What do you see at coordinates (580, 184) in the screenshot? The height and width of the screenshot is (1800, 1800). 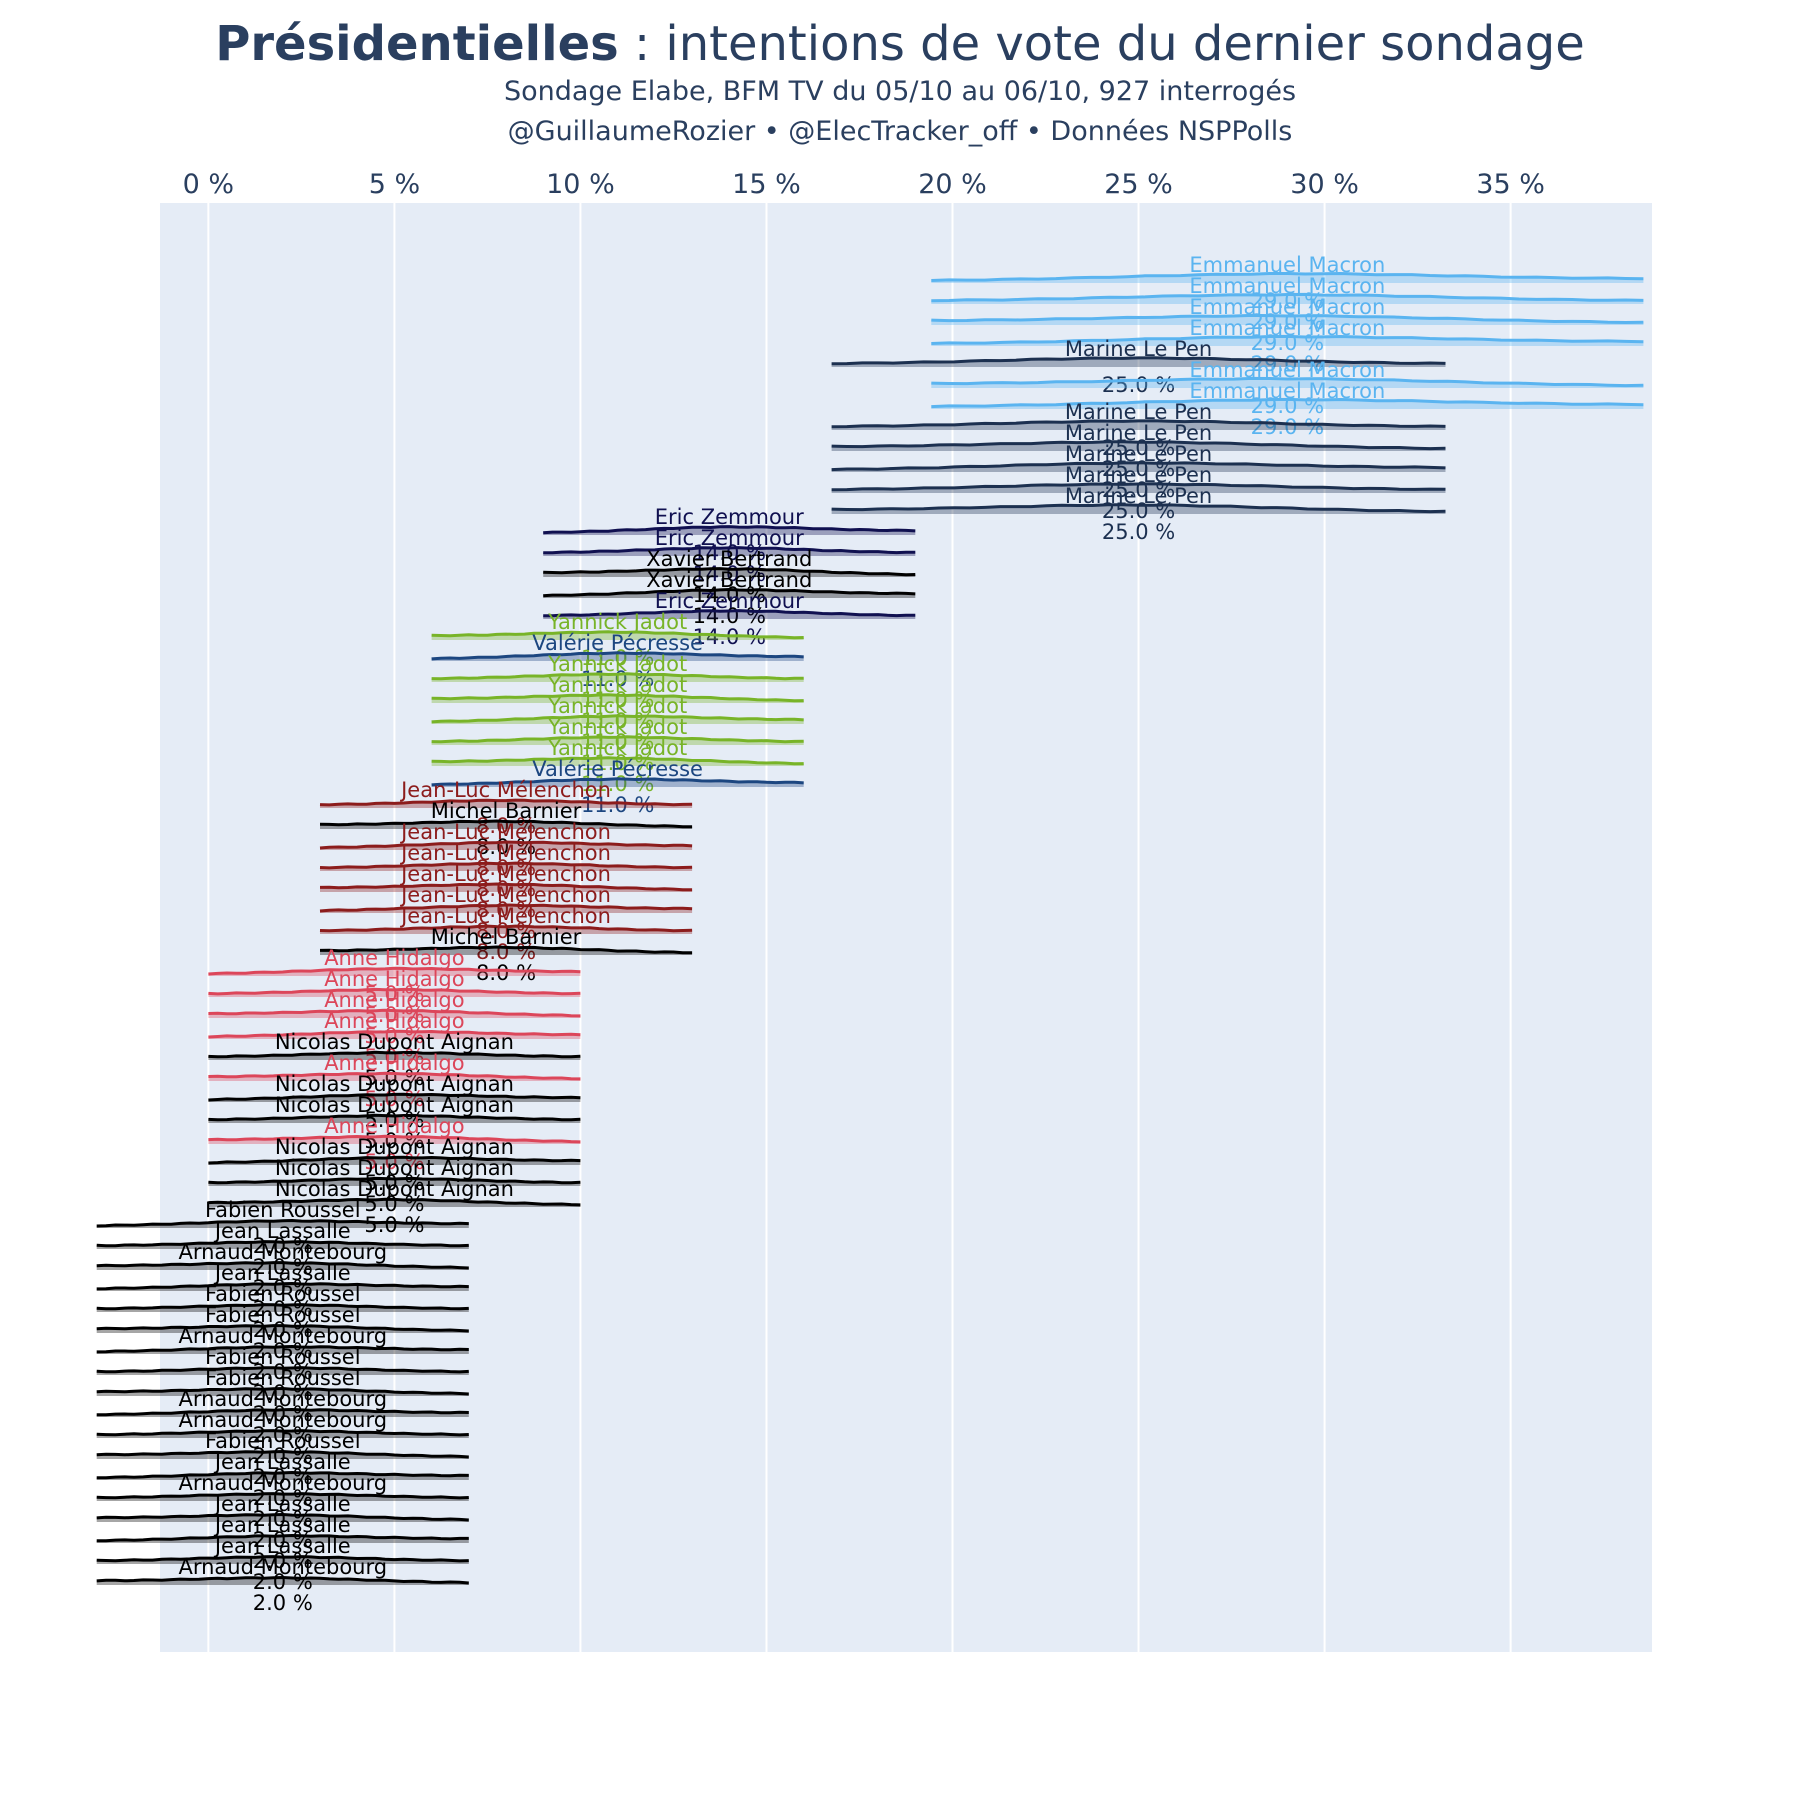 I see `x-tick-label: 10 %` at bounding box center [580, 184].